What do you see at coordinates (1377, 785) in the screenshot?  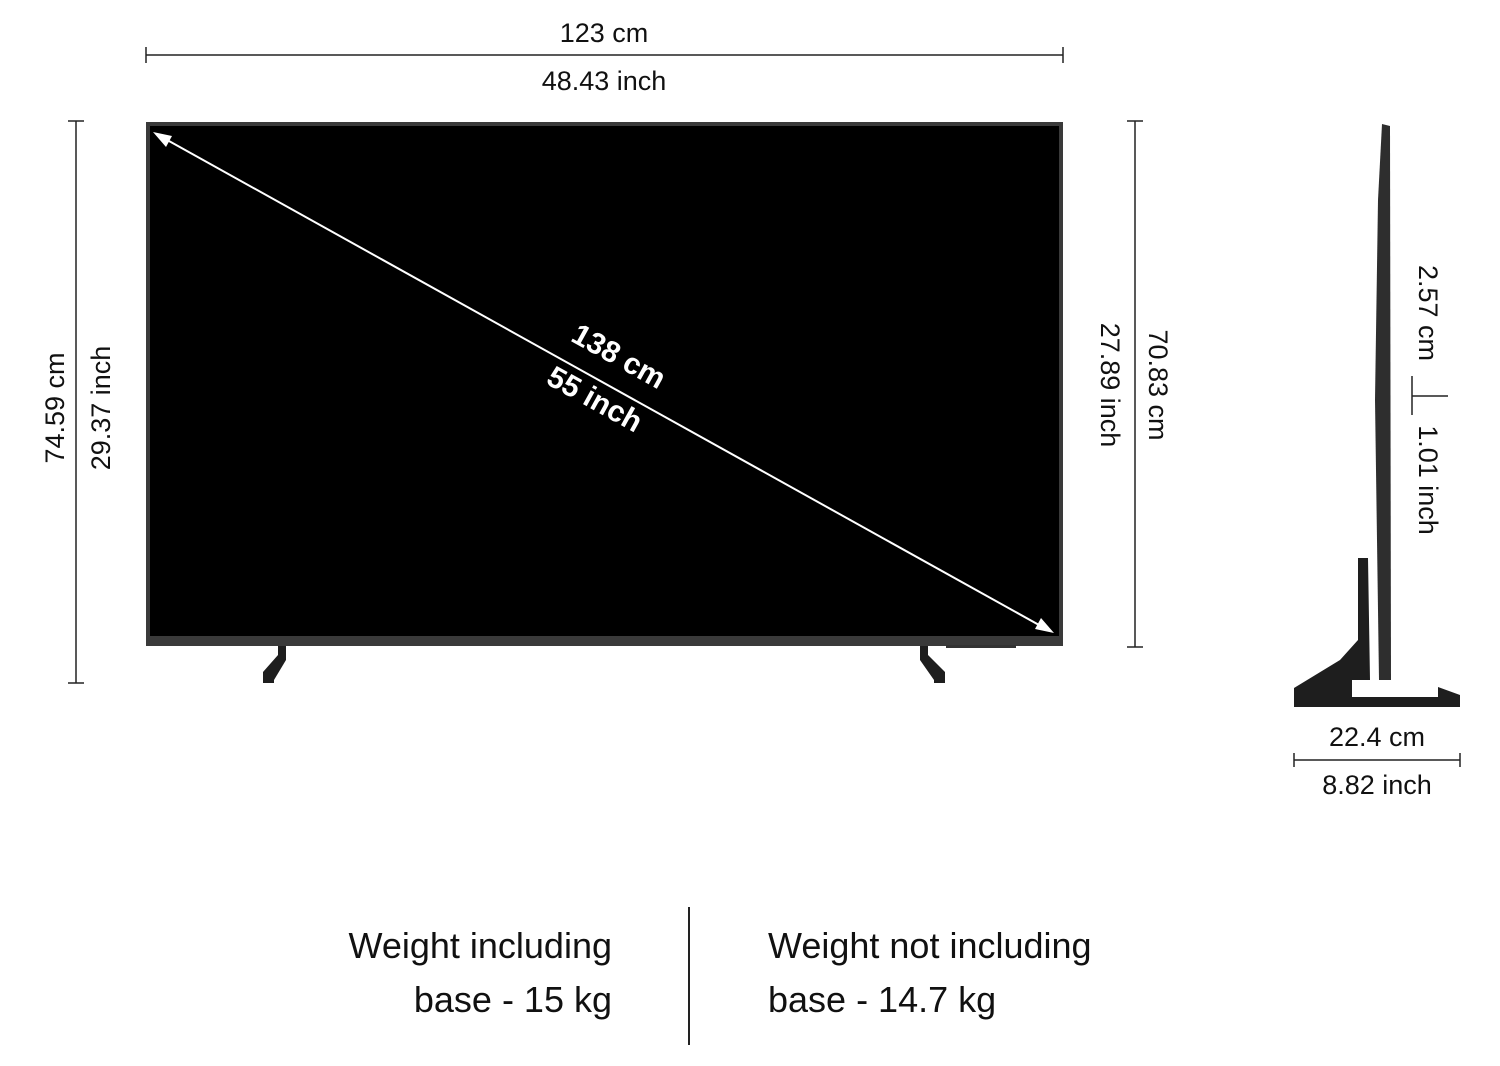 I see `stand-depth-inch-label: 8.82 inch` at bounding box center [1377, 785].